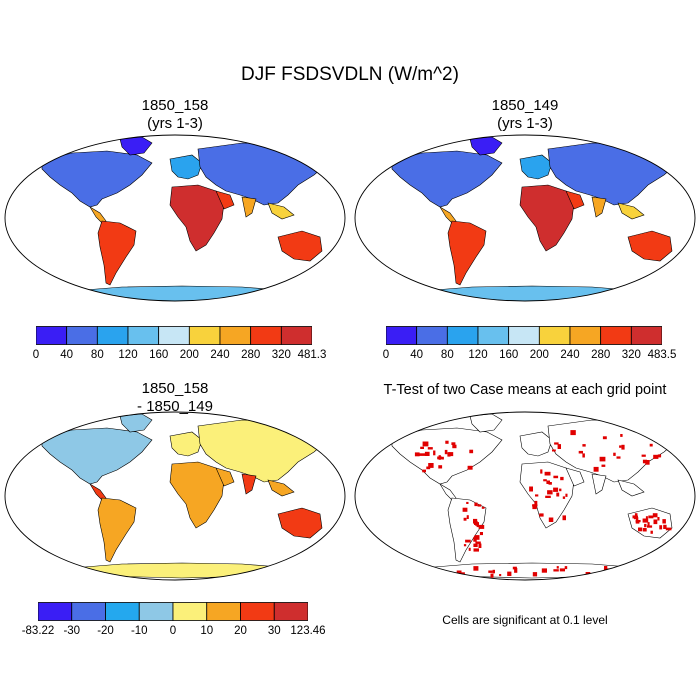 The image size is (700, 700). I want to click on colorbar-2-tick-label: 80, so click(447, 355).